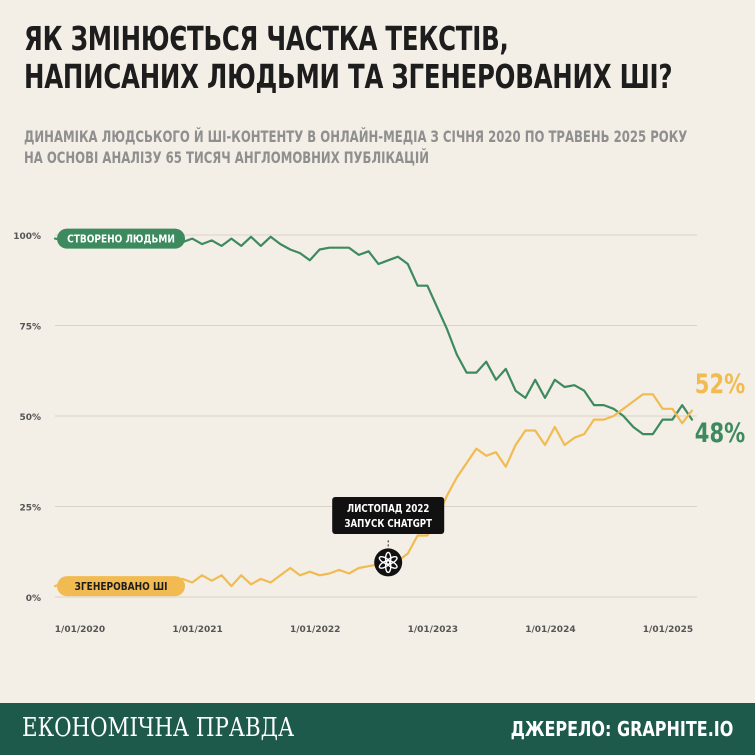 The image size is (755, 755). I want to click on series-label-text: ЗГЕНЕРОВАНО ШІ, so click(121, 587).